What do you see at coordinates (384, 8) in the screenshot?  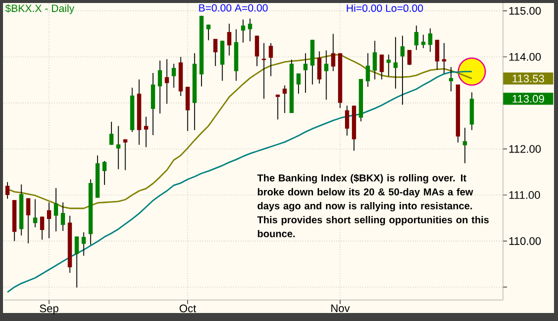 I see `annotation: Hi=0.00 Lo=0.00` at bounding box center [384, 8].